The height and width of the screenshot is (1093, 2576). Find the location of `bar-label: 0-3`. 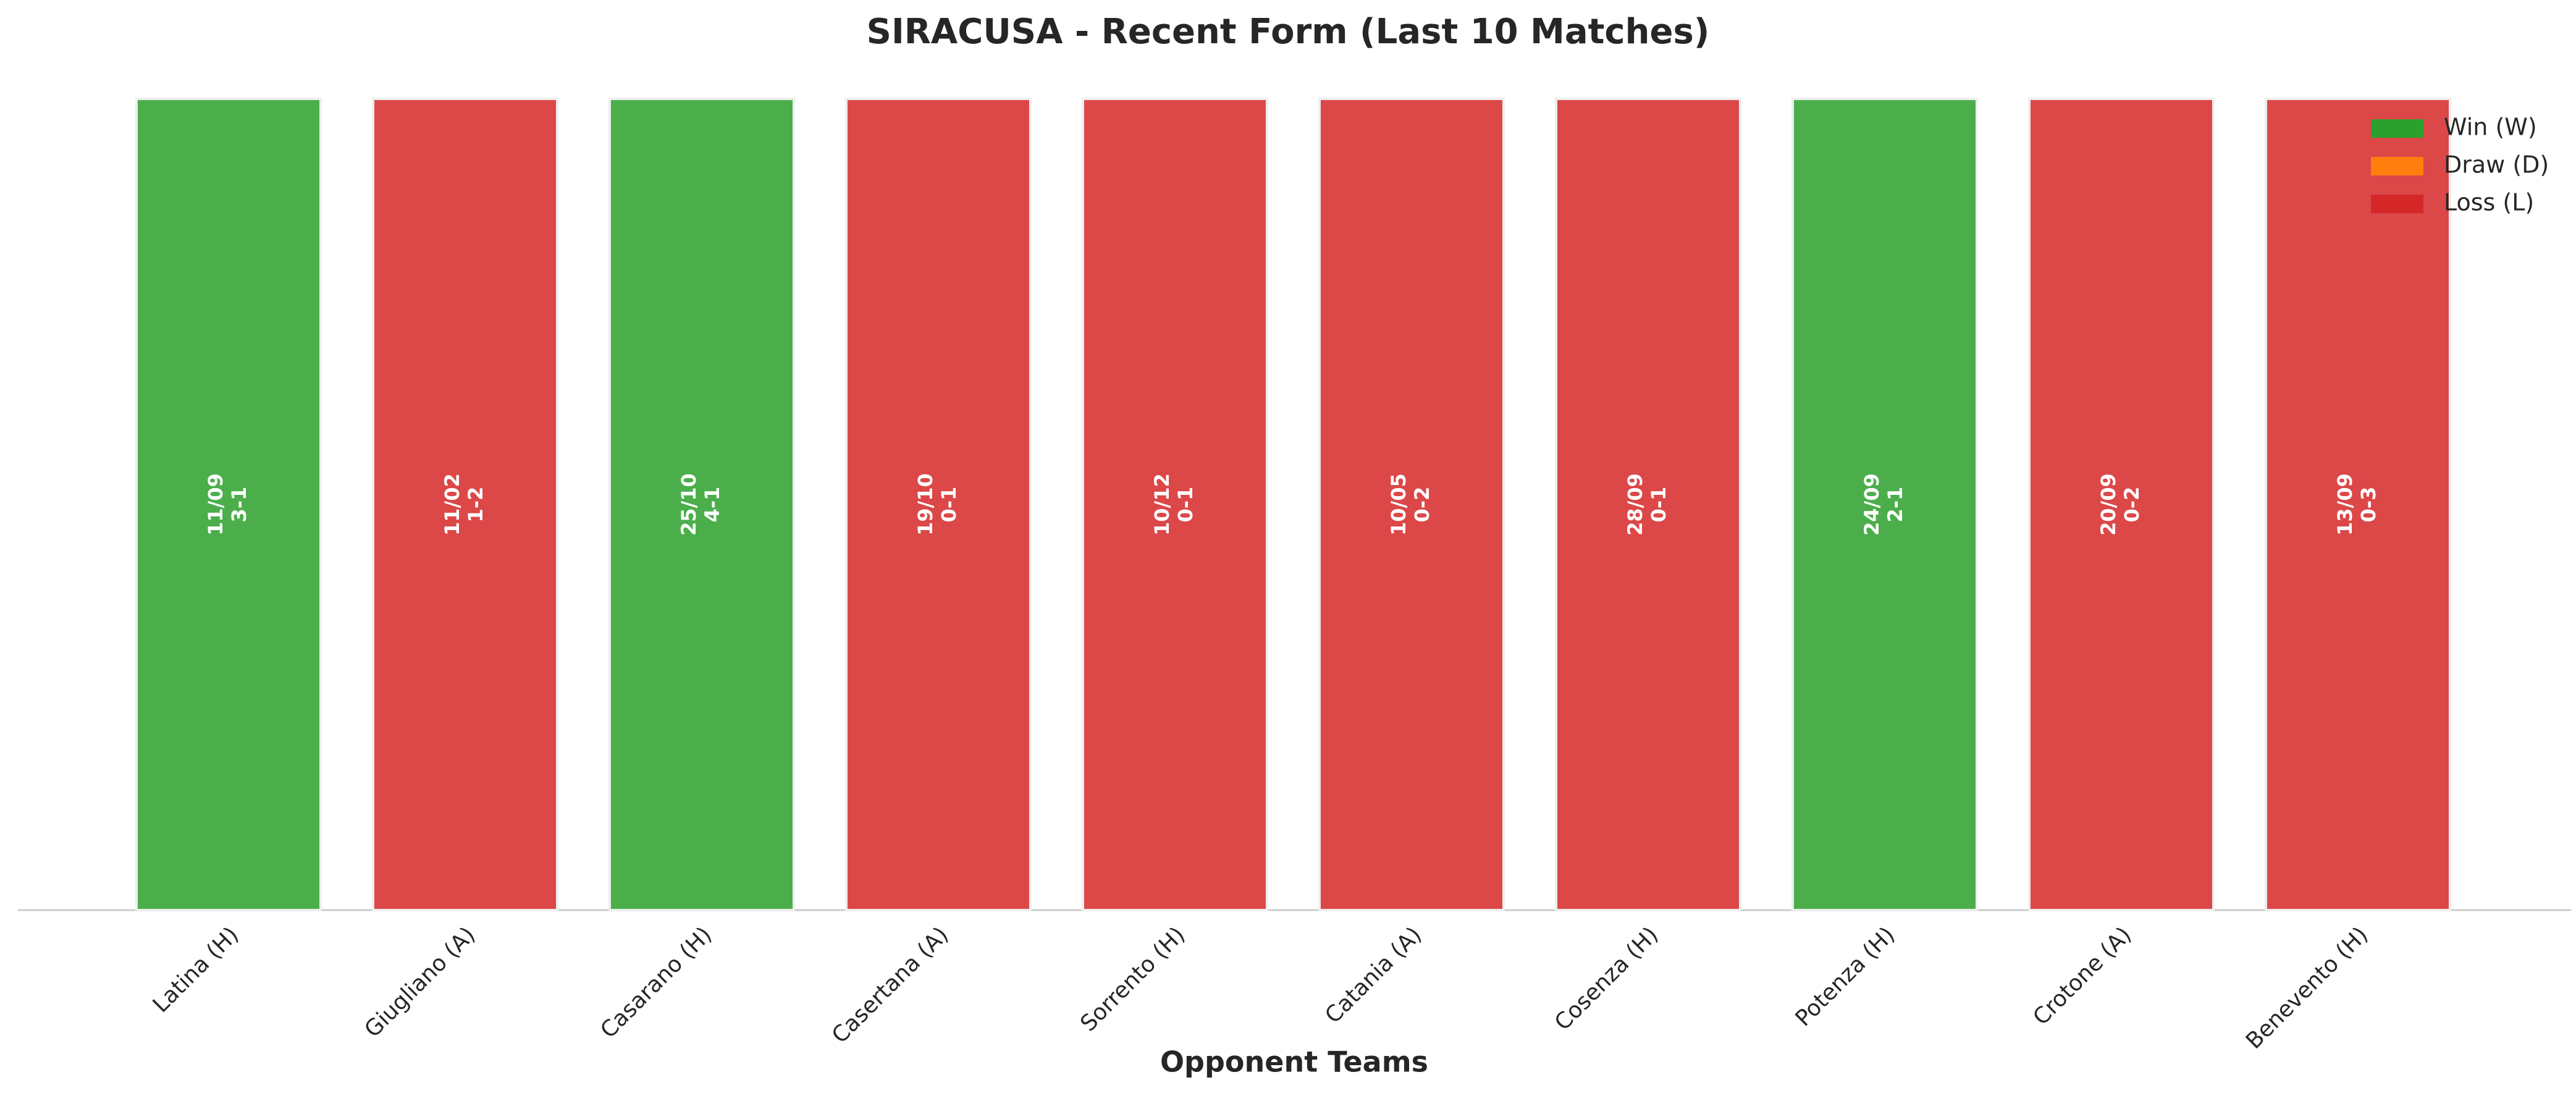

bar-label: 0-3 is located at coordinates (2368, 505).